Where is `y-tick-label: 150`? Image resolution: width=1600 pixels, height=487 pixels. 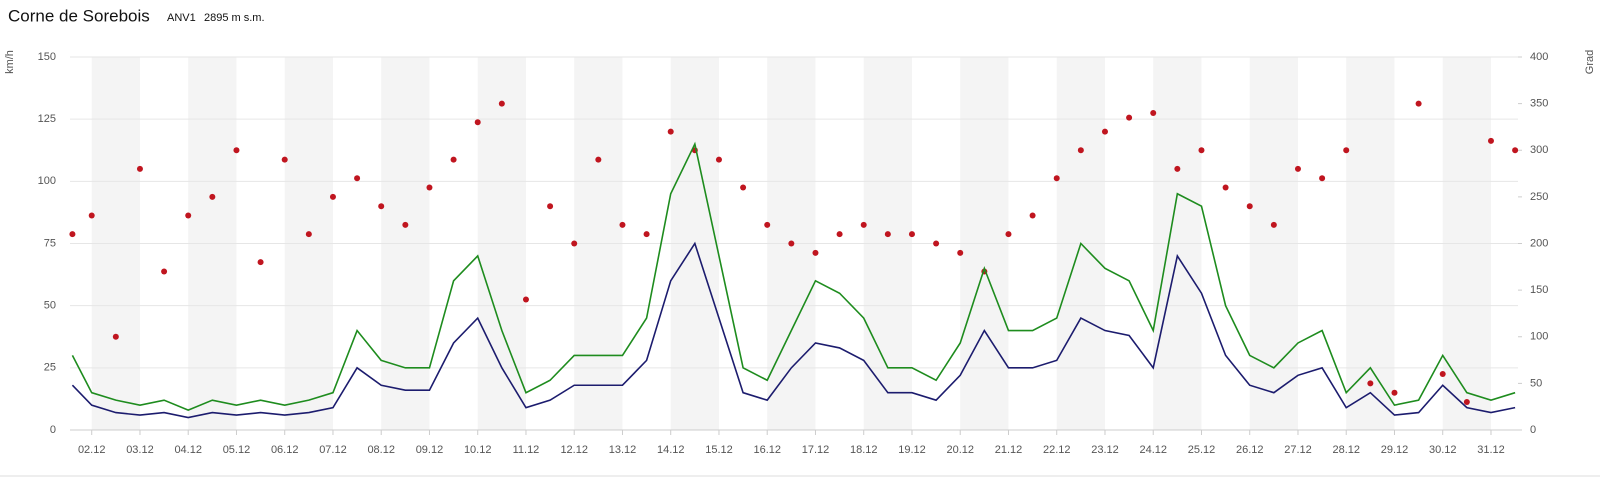 y-tick-label: 150 is located at coordinates (47, 57).